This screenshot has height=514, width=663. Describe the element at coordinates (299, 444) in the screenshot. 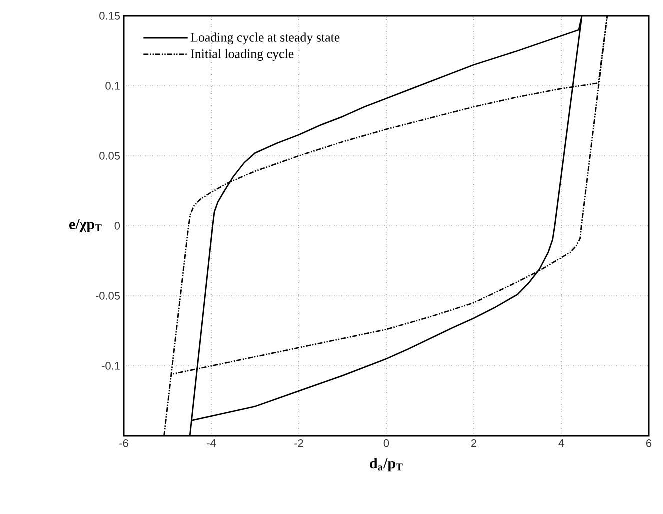

I see `x-tick-label: -2` at that location.